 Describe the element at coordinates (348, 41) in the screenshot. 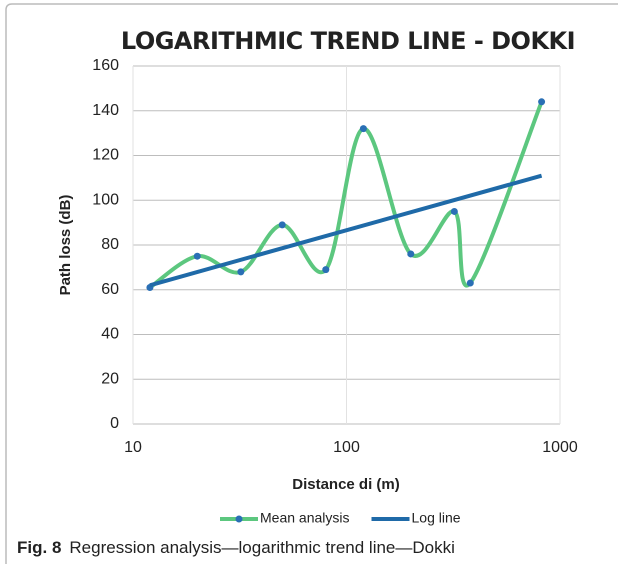

I see `chart-title: LOGARITHMIC TREND LINE - DOKKI` at that location.